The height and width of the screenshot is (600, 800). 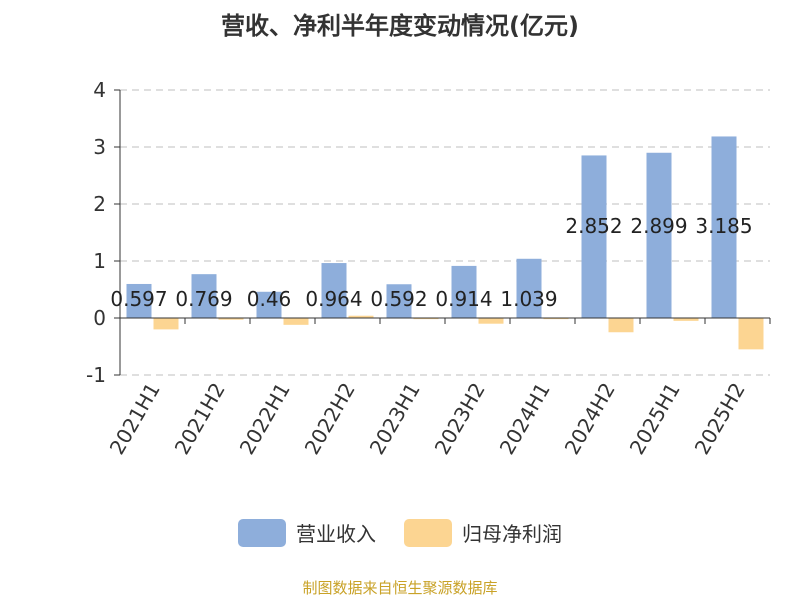 I want to click on x-tick-label: 2023H2, so click(x=460, y=419).